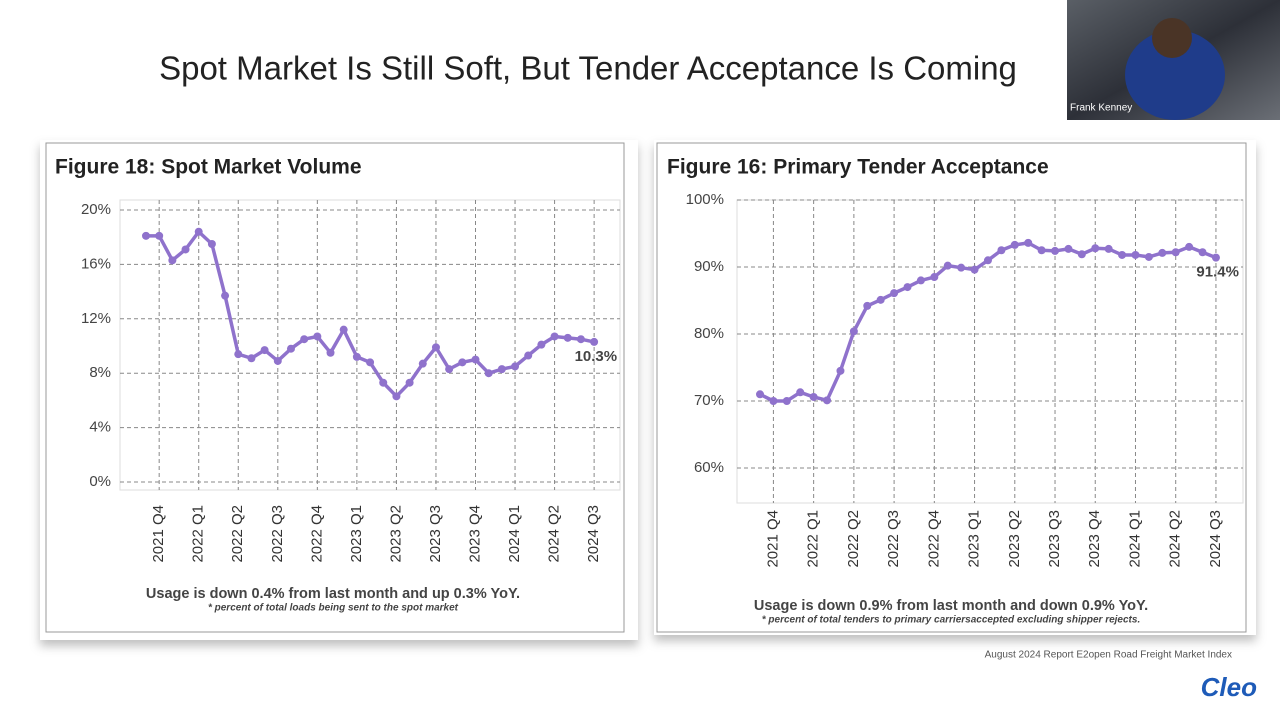 The image size is (1280, 720). What do you see at coordinates (709, 266) in the screenshot?
I see `y-tick-label: 90%` at bounding box center [709, 266].